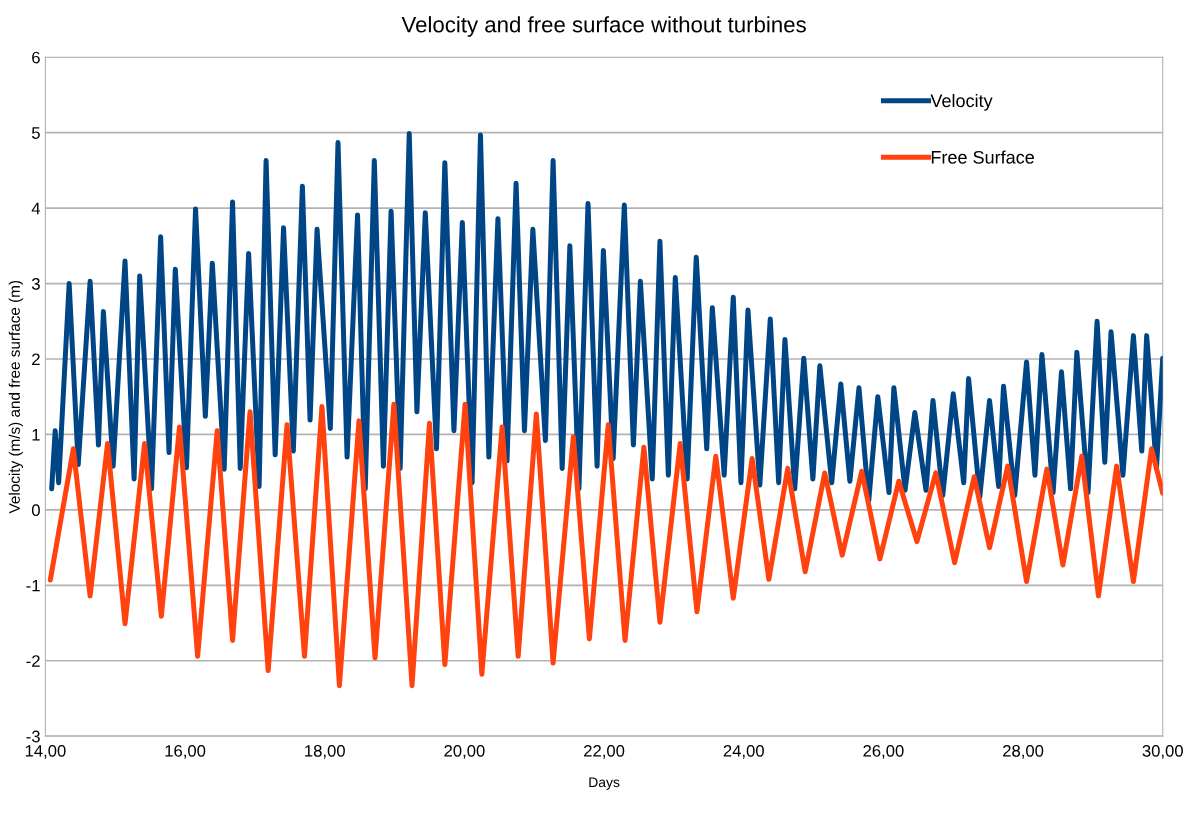 The width and height of the screenshot is (1195, 818). What do you see at coordinates (36, 208) in the screenshot?
I see `y-tick-label: 4` at bounding box center [36, 208].